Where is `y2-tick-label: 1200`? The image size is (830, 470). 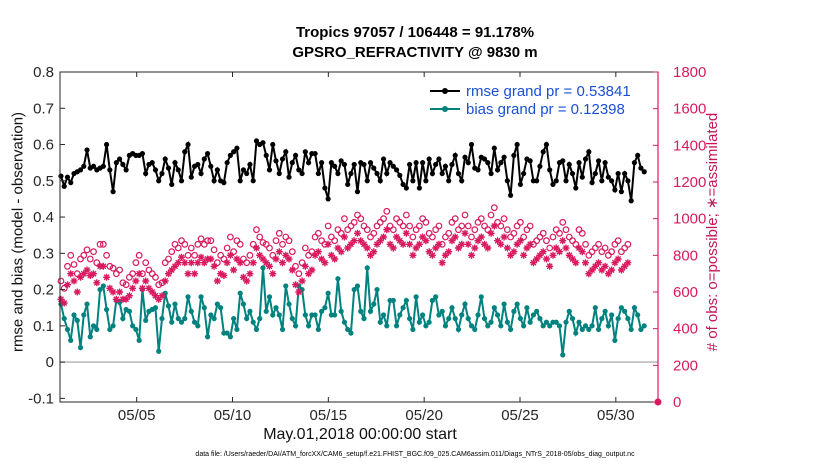 y2-tick-label: 1200 is located at coordinates (689, 182).